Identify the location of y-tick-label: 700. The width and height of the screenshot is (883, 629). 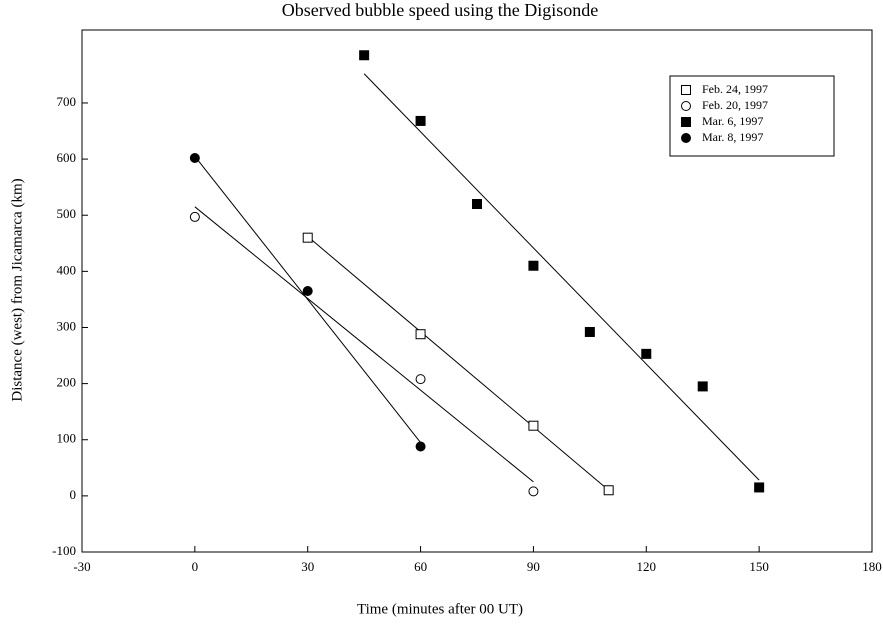
(67, 101).